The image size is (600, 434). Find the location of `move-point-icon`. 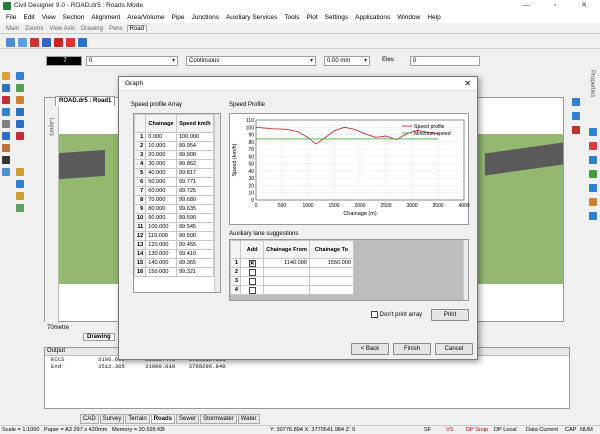

move-point-icon is located at coordinates (46, 42).